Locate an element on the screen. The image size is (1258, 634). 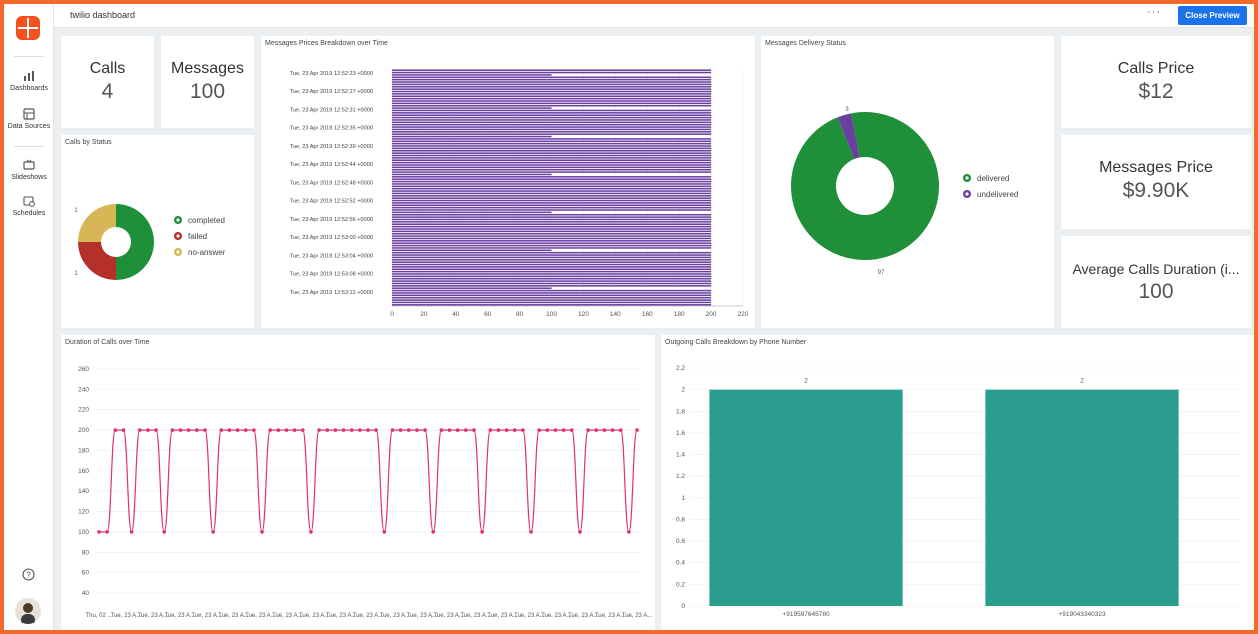
kpi-label: Calls Price is located at coordinates (1156, 68).